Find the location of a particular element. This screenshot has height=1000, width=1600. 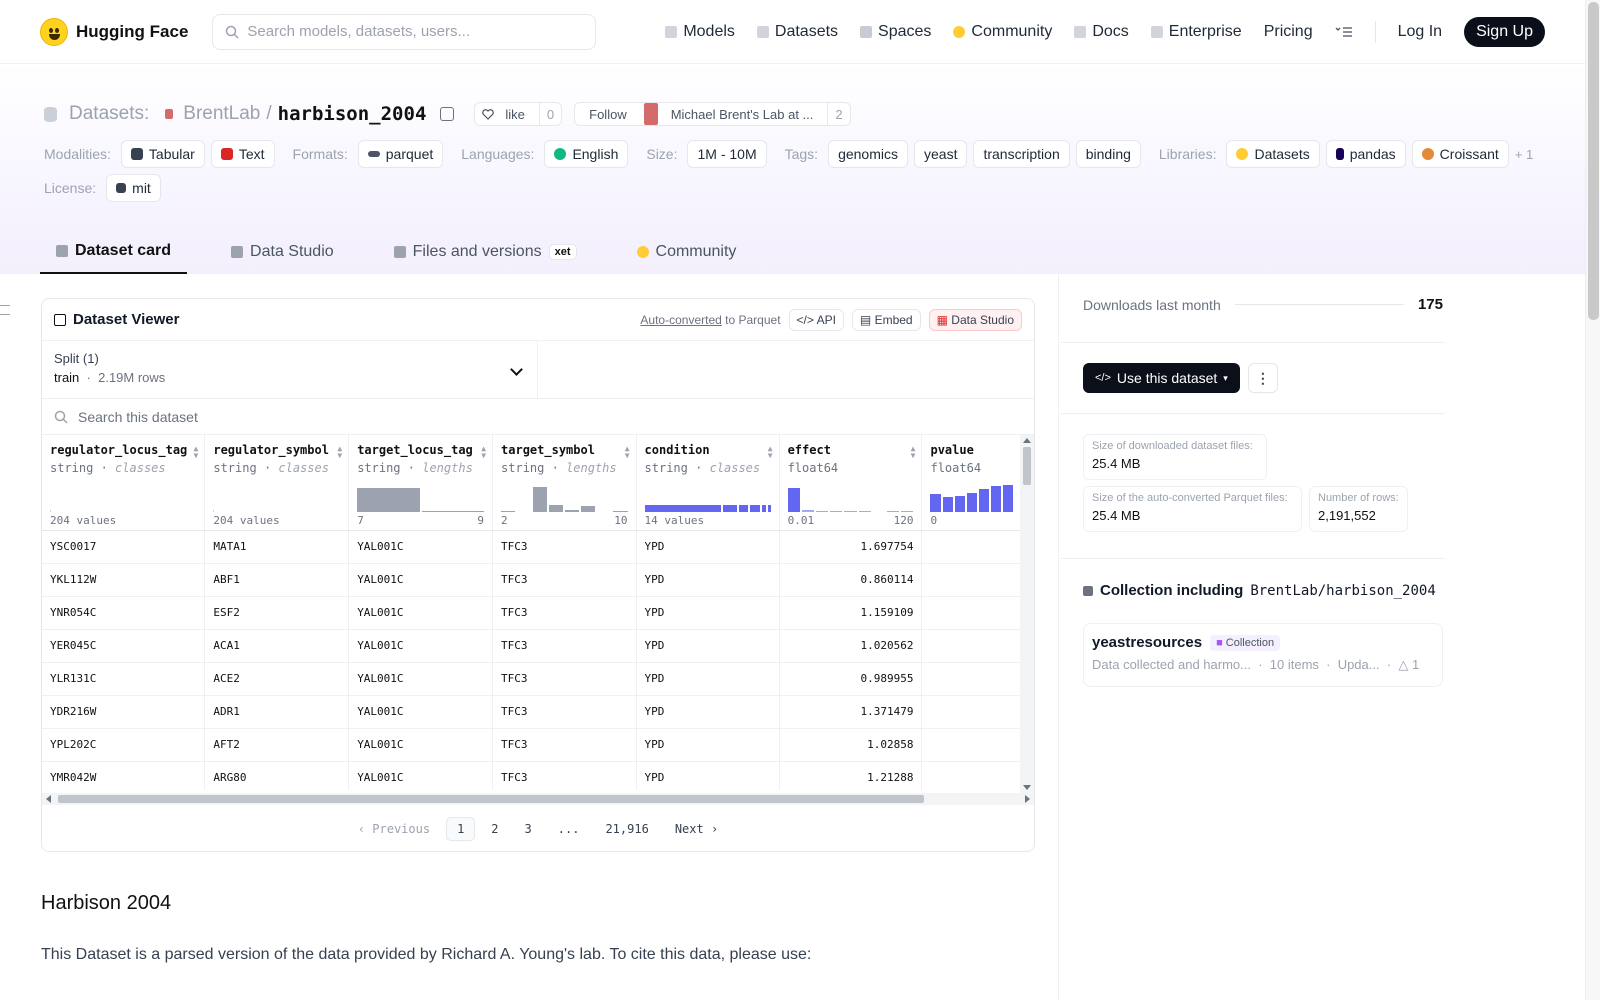

tag-label: transcription is located at coordinates (1021, 154).